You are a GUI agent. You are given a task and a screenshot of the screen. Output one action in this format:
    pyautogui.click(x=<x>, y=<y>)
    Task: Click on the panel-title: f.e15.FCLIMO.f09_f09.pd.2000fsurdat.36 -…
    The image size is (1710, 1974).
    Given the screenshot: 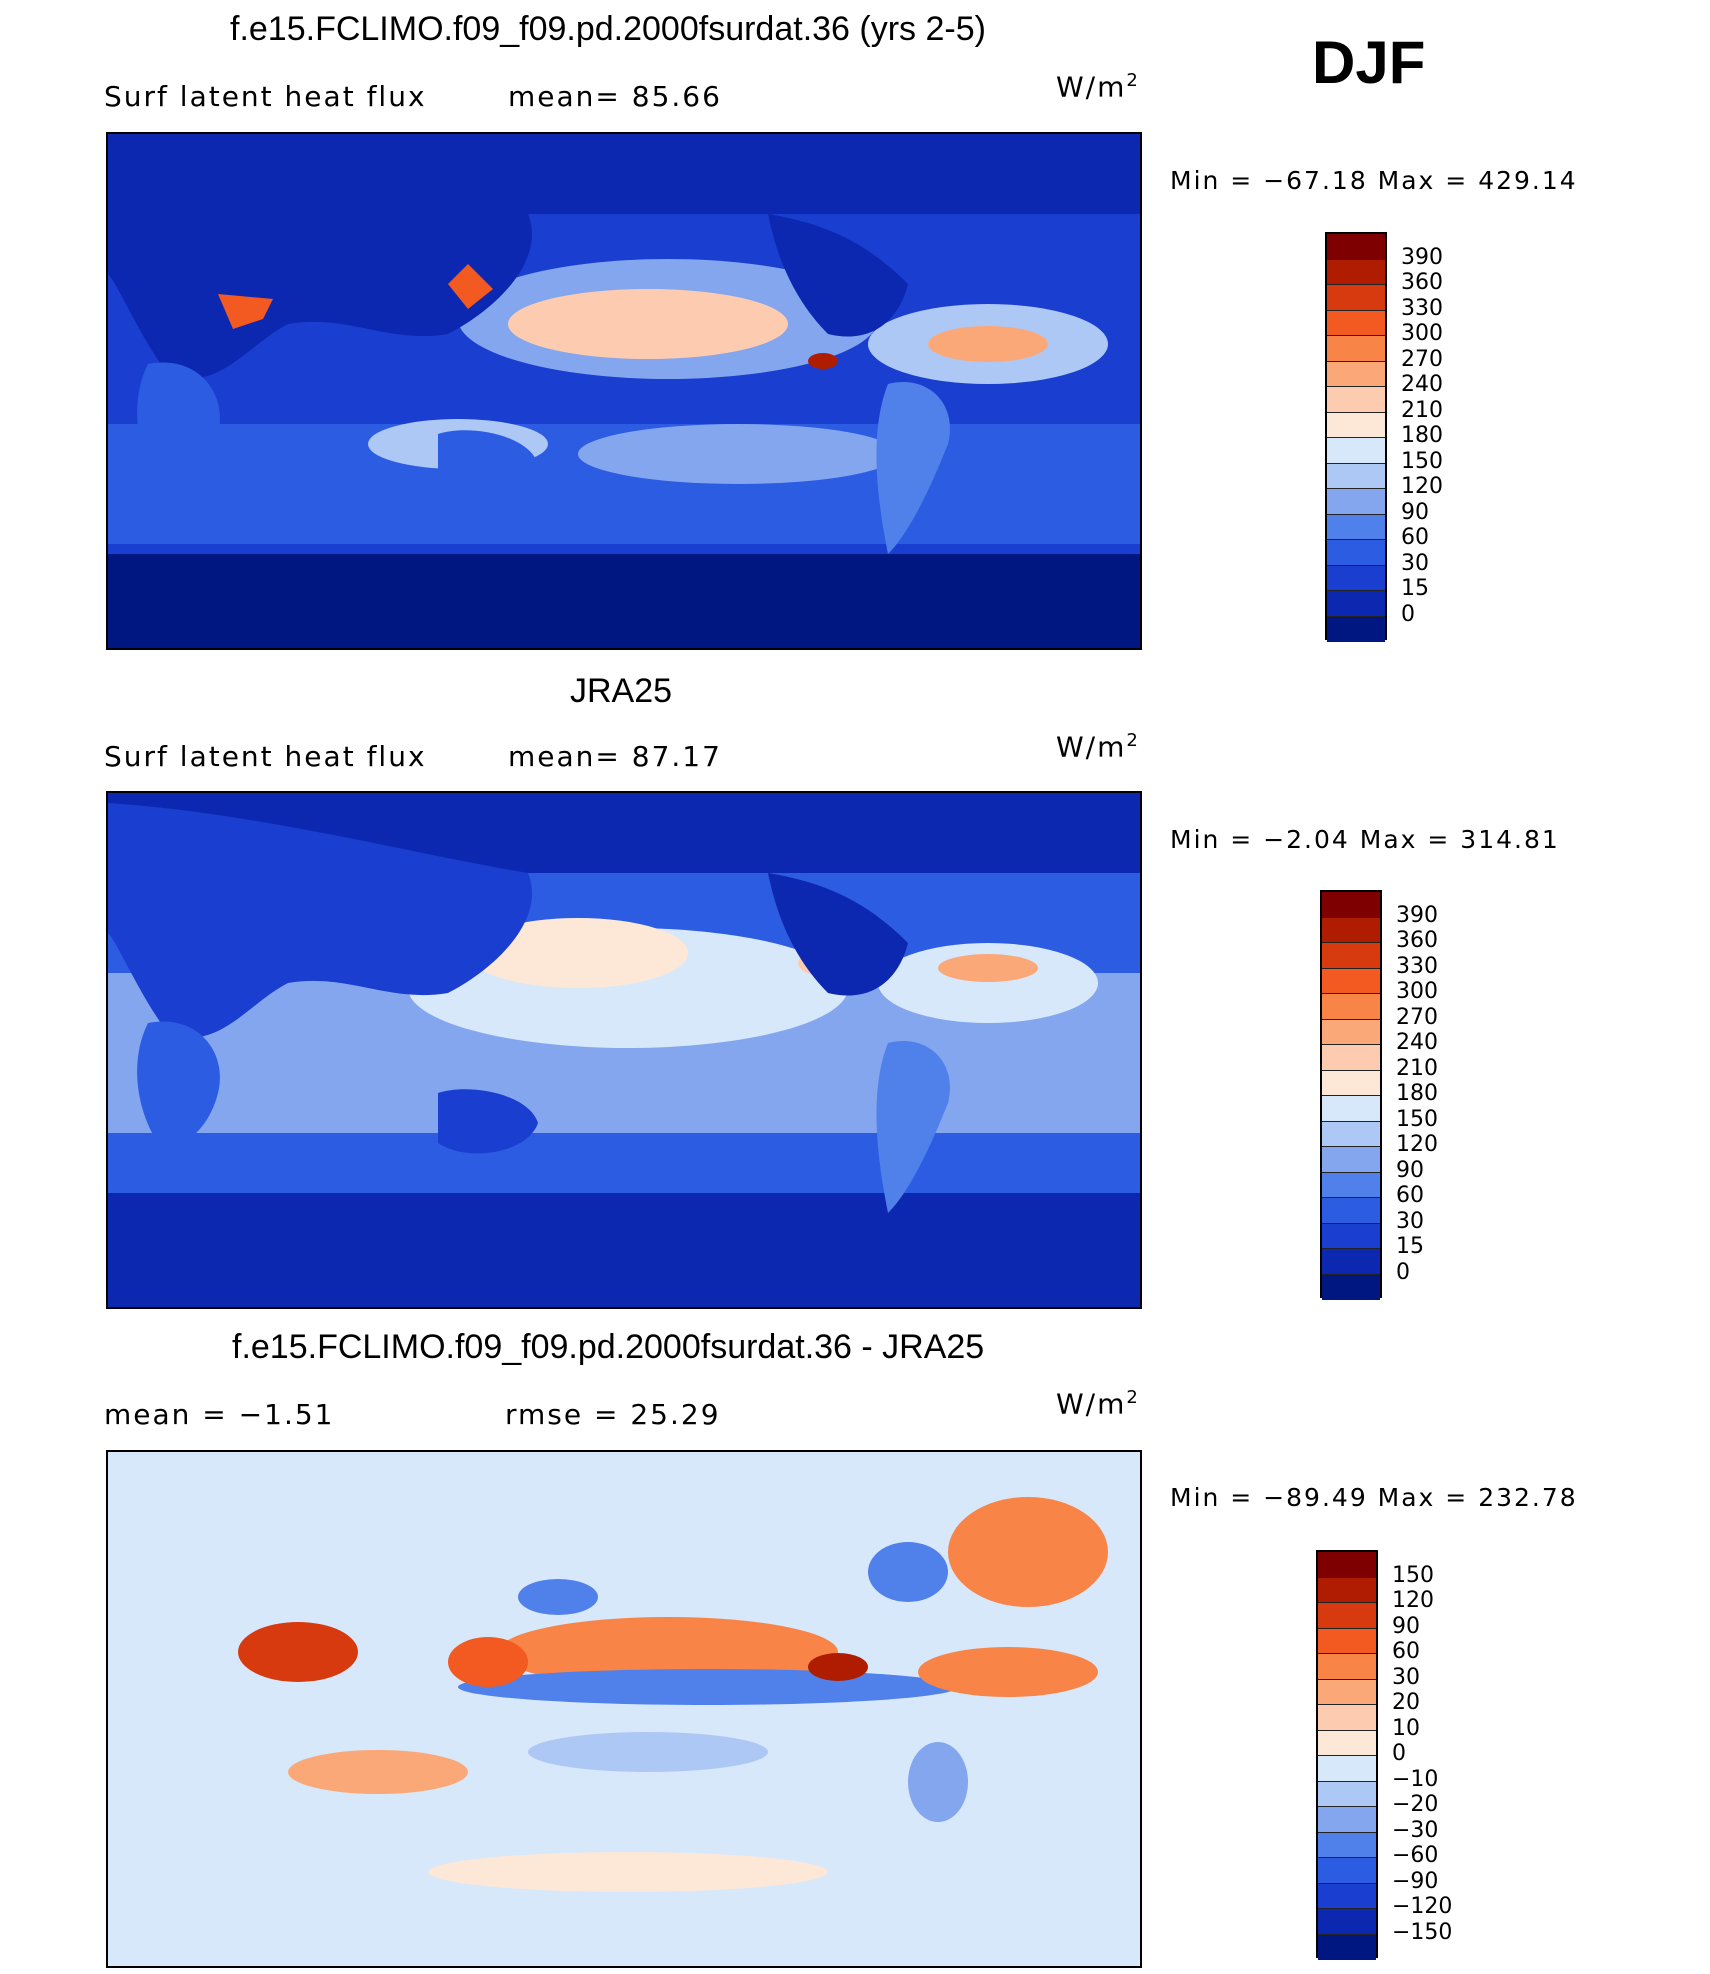 What is the action you would take?
    pyautogui.click(x=608, y=1347)
    